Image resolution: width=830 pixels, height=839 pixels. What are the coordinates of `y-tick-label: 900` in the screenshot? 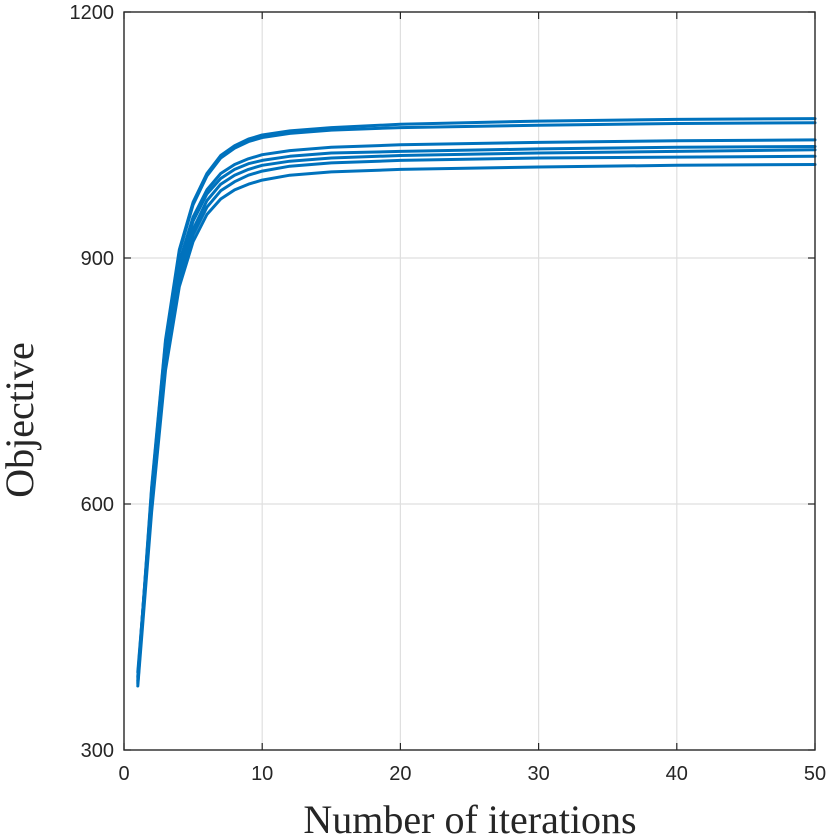 It's located at (97, 259).